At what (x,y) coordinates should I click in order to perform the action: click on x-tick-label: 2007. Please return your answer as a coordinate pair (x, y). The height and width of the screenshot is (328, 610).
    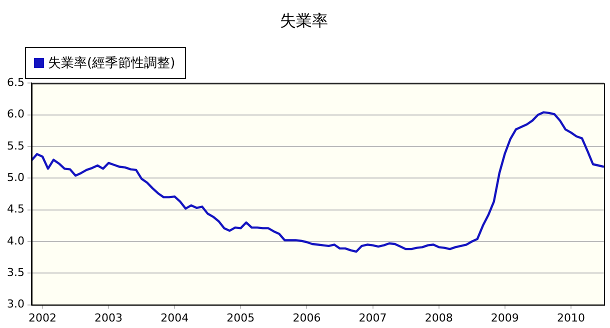
    Looking at the image, I should click on (372, 317).